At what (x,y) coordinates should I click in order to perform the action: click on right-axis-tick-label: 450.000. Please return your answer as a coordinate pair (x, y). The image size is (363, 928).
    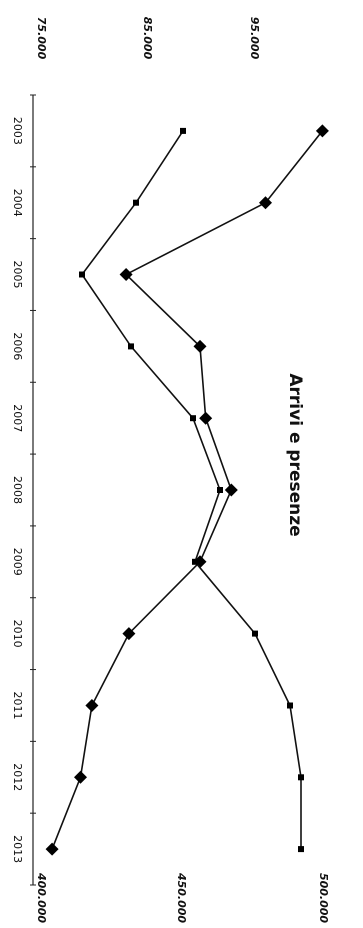
    Looking at the image, I should click on (181, 897).